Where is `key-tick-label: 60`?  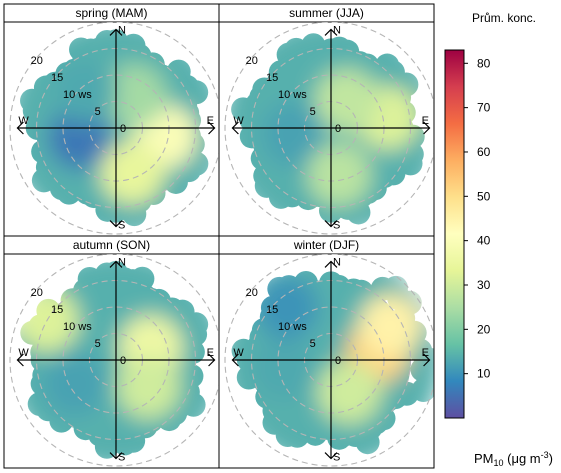
key-tick-label: 60 is located at coordinates (484, 152).